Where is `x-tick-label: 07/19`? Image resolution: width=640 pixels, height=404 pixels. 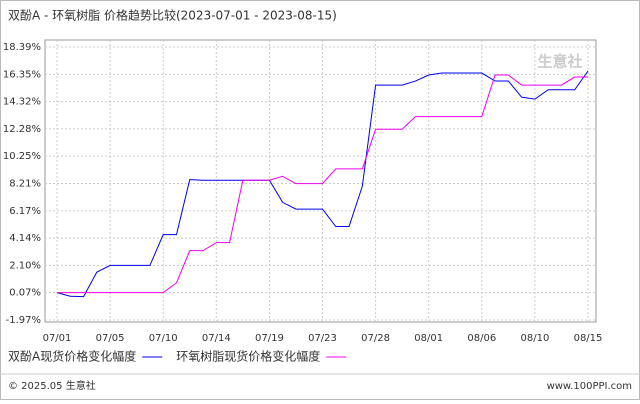
x-tick-label: 07/19 is located at coordinates (269, 338).